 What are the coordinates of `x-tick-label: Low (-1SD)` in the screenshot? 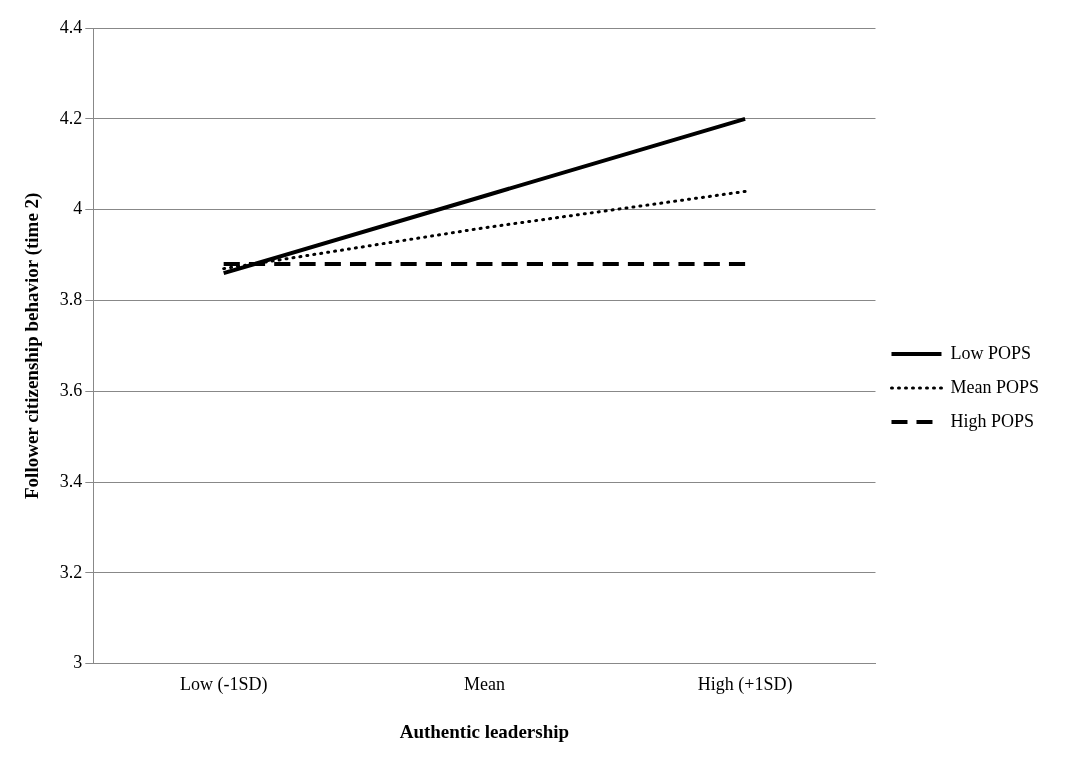 It's located at (223, 685).